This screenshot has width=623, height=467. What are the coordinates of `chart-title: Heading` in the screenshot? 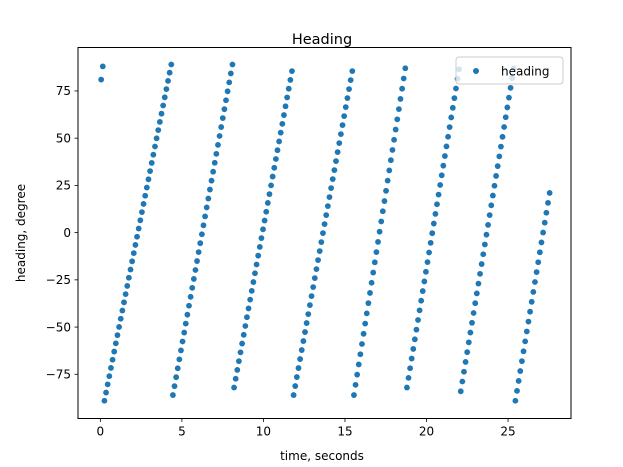 It's located at (322, 40).